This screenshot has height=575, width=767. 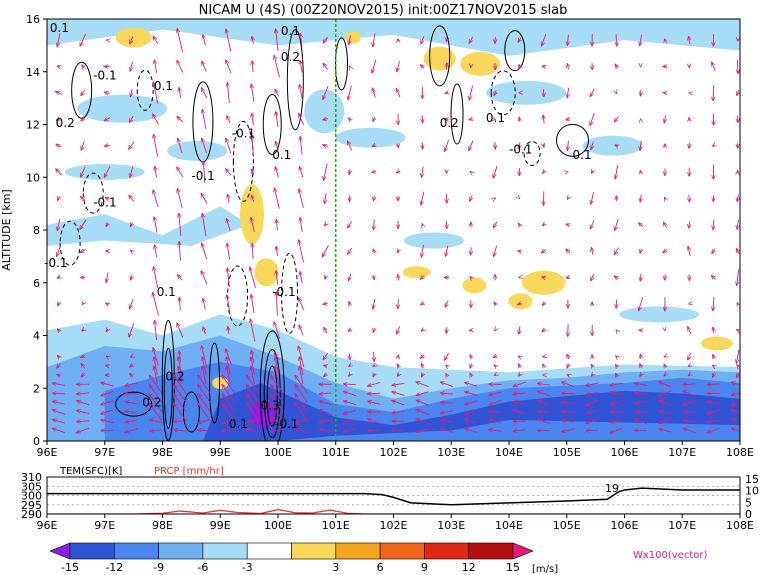 What do you see at coordinates (278, 525) in the screenshot?
I see `bottom-x-tick-label: 100E` at bounding box center [278, 525].